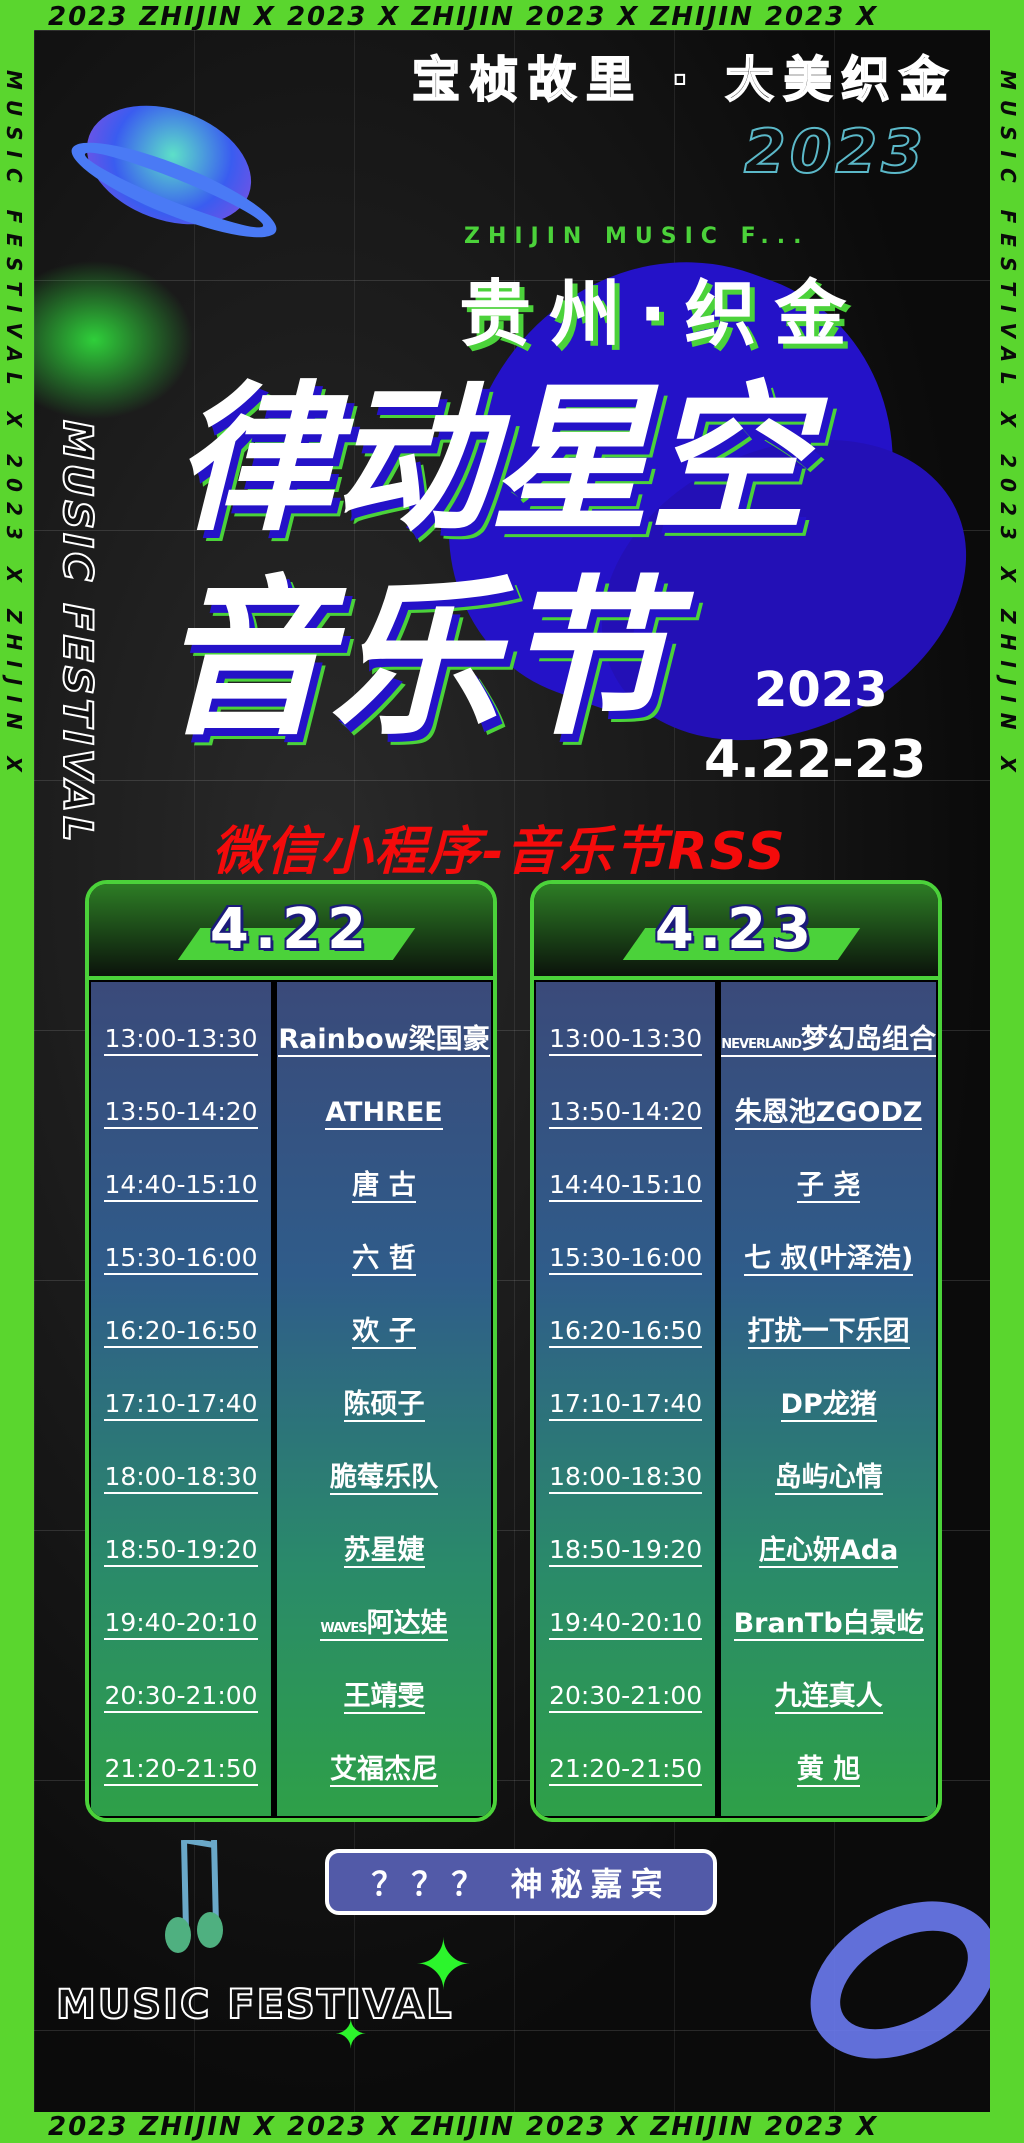 The image size is (1024, 2143). Describe the element at coordinates (625, 1259) in the screenshot. I see `time-slot: 15:30-16:00` at that location.